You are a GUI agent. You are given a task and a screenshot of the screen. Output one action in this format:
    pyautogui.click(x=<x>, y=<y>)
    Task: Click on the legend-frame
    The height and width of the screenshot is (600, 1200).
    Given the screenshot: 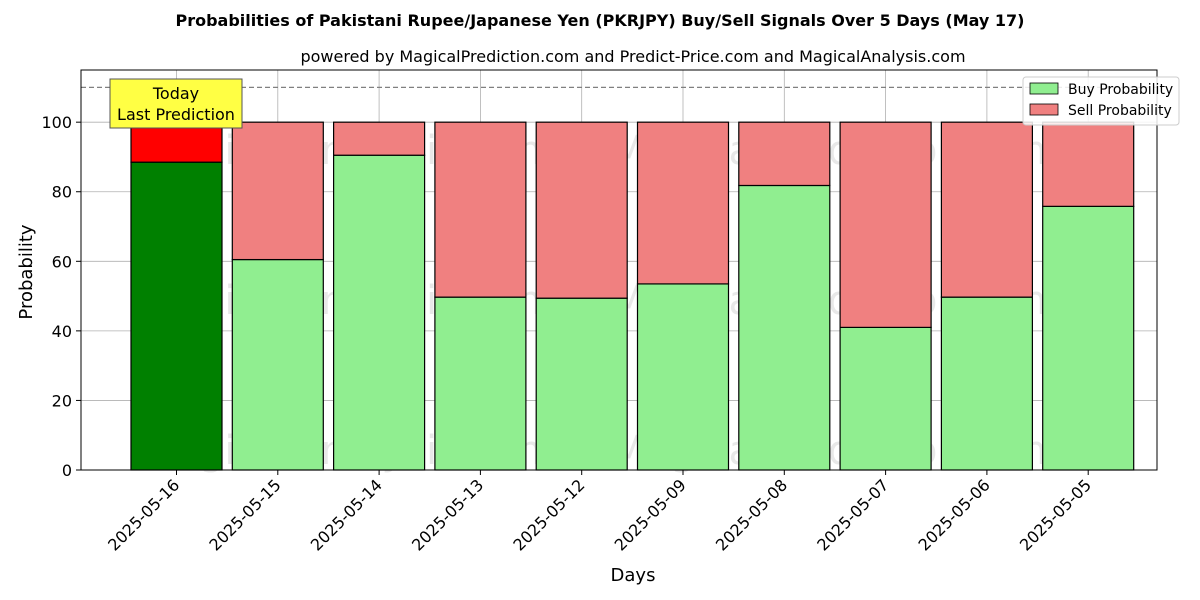 What is the action you would take?
    pyautogui.click(x=1101, y=101)
    